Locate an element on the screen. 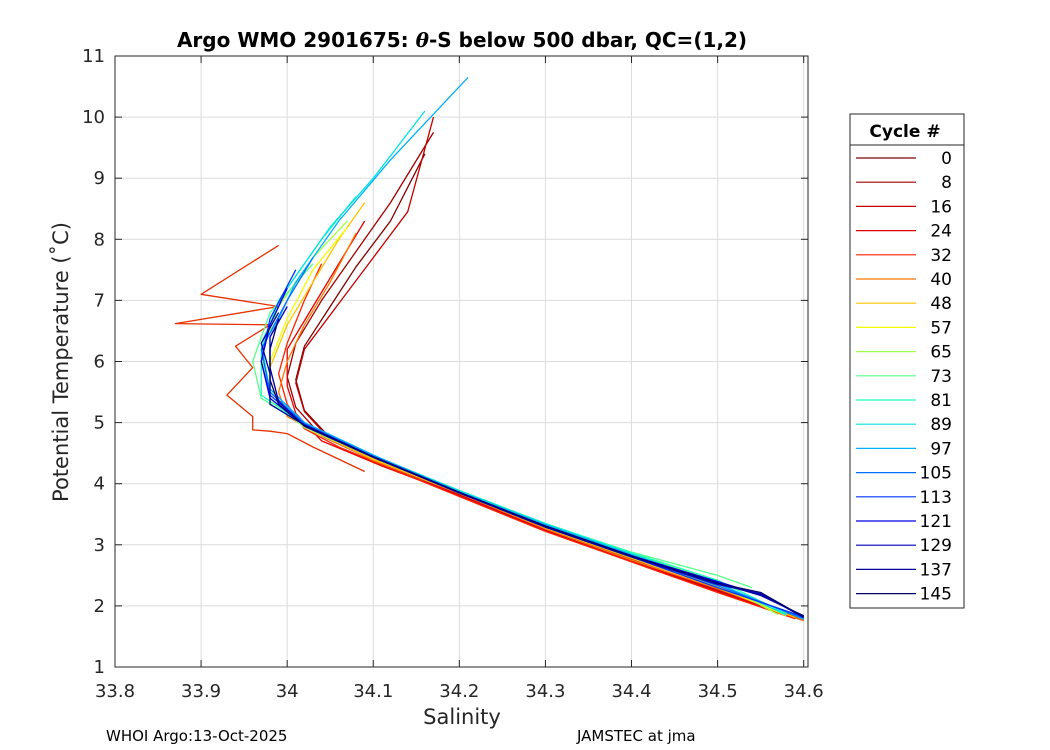 The height and width of the screenshot is (750, 1050). legend-label: 24 is located at coordinates (941, 232).